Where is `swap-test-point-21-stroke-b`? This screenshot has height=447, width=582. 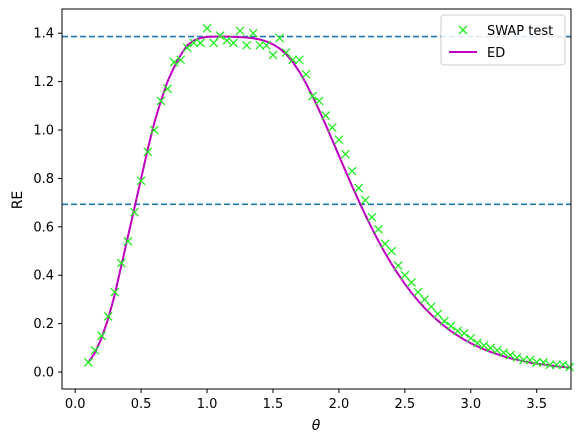
swap-test-point-21-stroke-b is located at coordinates (227, 40).